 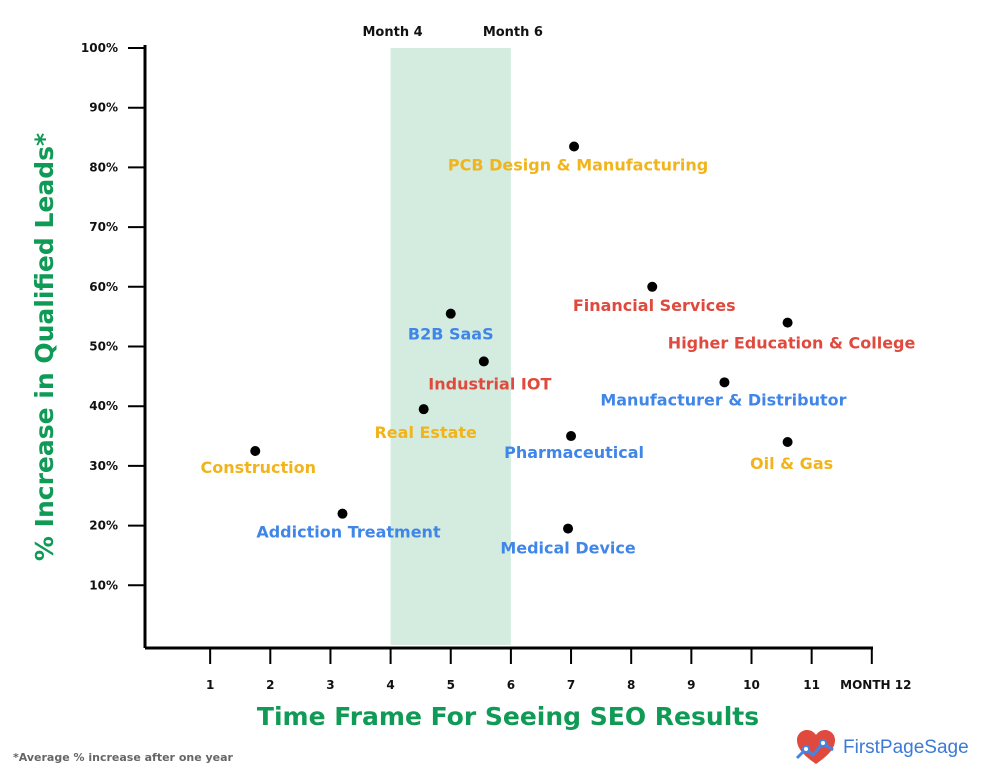 I want to click on point-label: Industrial IOT, so click(x=489, y=383).